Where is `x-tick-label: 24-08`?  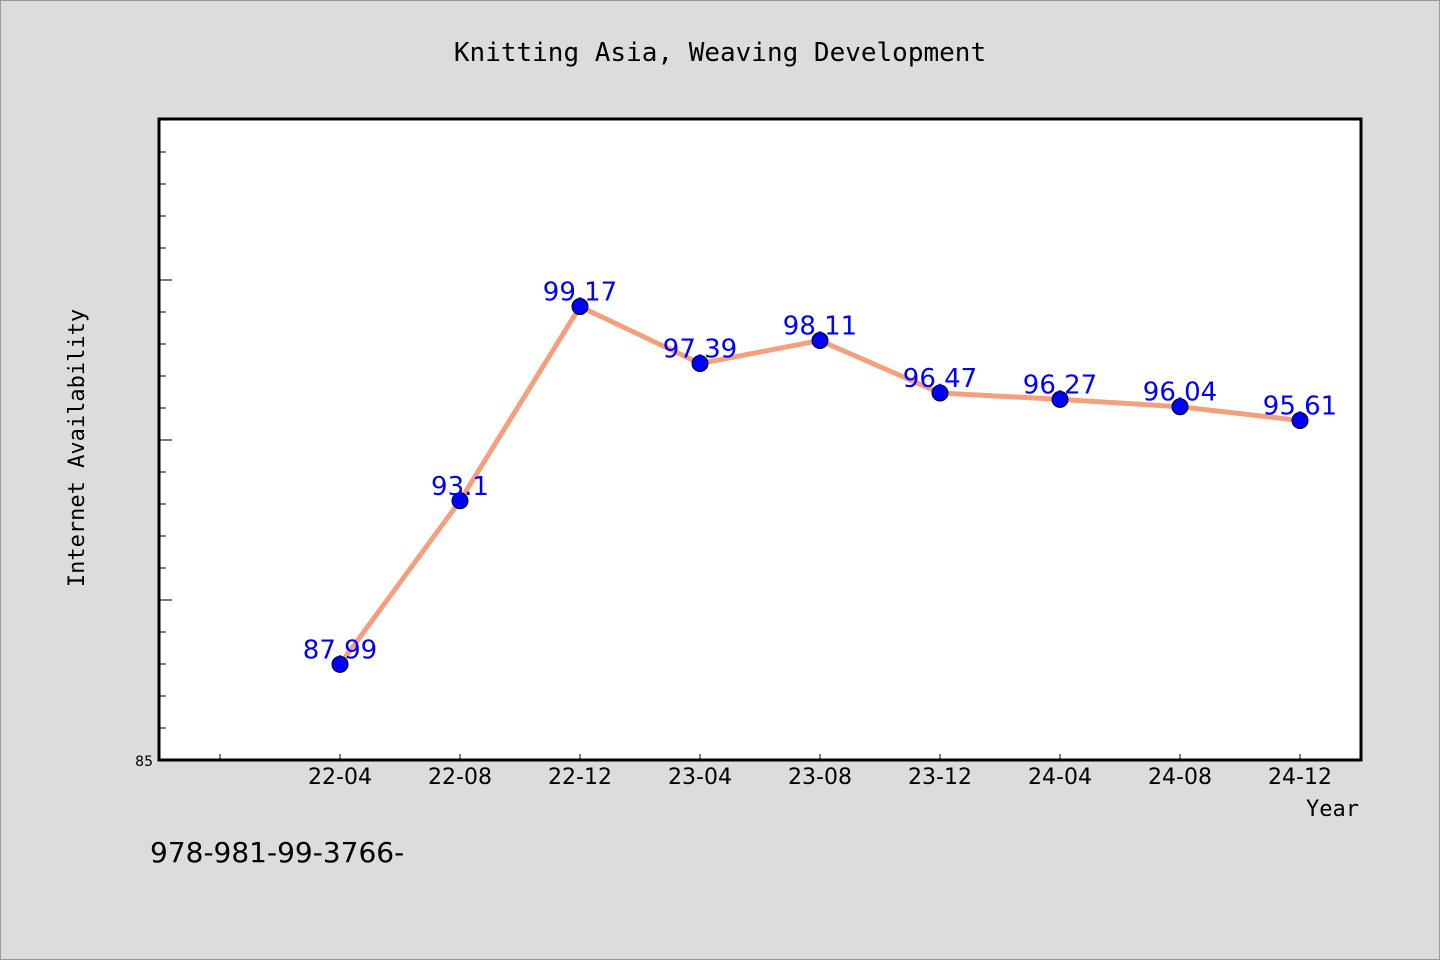 x-tick-label: 24-08 is located at coordinates (1180, 777).